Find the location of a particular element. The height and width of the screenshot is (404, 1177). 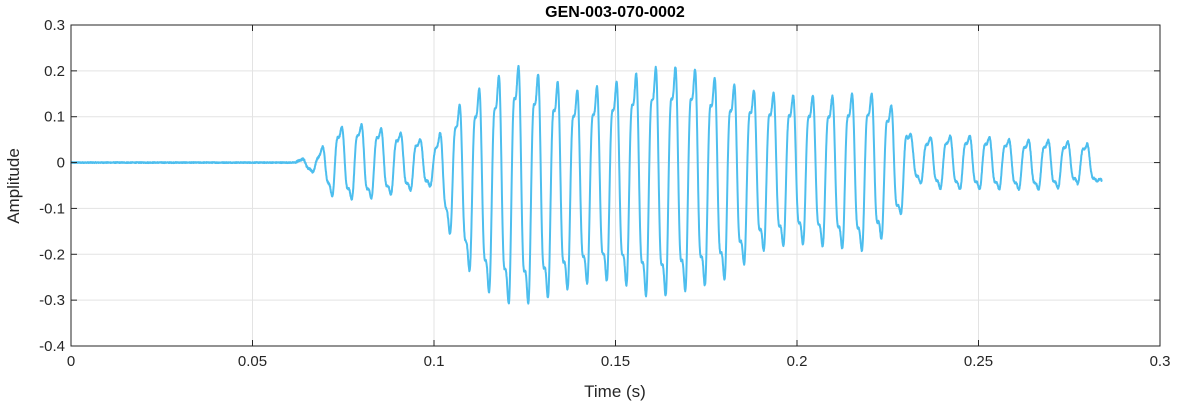

x-tick-label: 0.05 is located at coordinates (252, 361).